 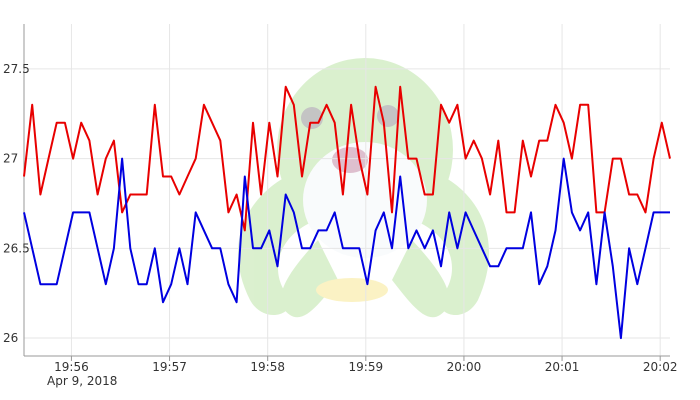 What do you see at coordinates (352, 290) in the screenshot?
I see `octopus-bowl` at bounding box center [352, 290].